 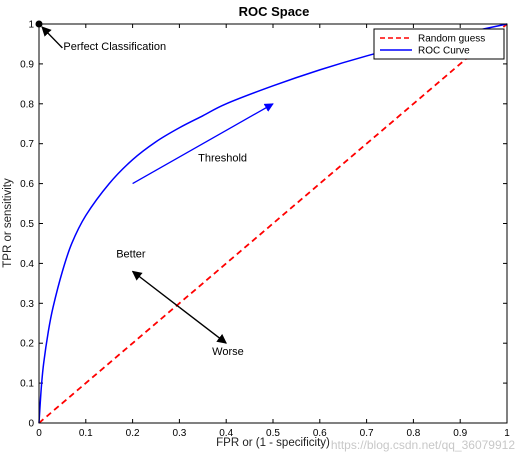 I want to click on perfect-classification-arrow, so click(x=52, y=37).